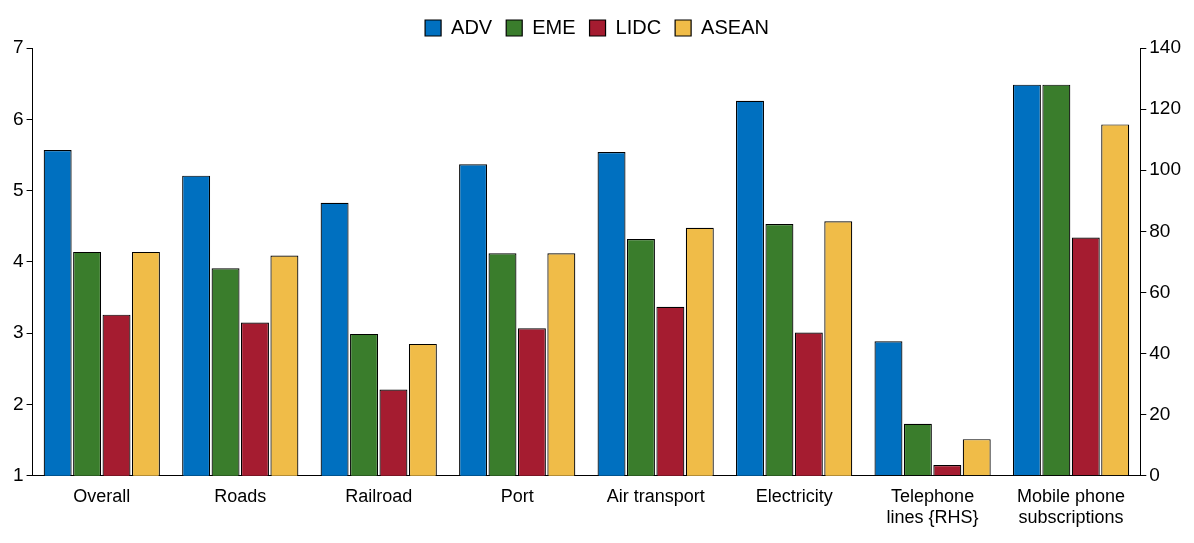 The image size is (1194, 543). What do you see at coordinates (638, 26) in the screenshot?
I see `legend-label: LIDC` at bounding box center [638, 26].